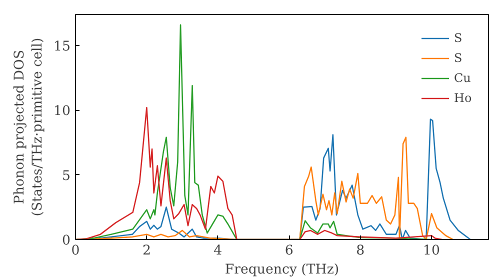 This screenshot has width=500, height=280. I want to click on y-tick-label: 5, so click(66, 176).